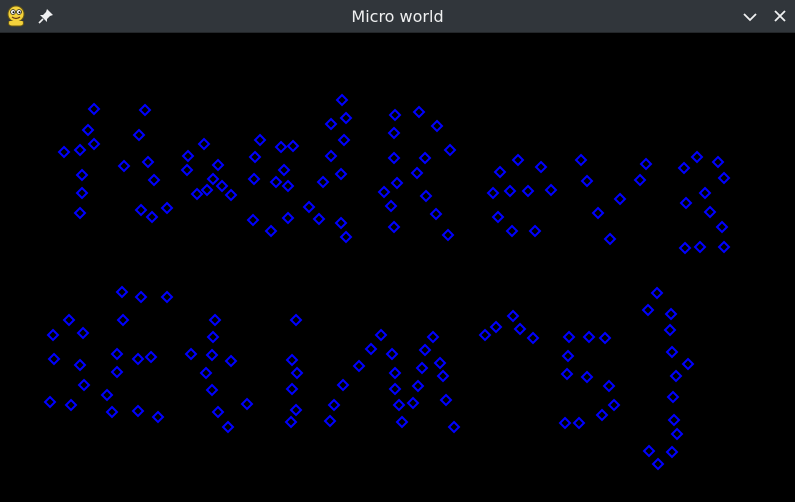  What do you see at coordinates (397, 16) in the screenshot?
I see `title-bar: Micro world` at bounding box center [397, 16].